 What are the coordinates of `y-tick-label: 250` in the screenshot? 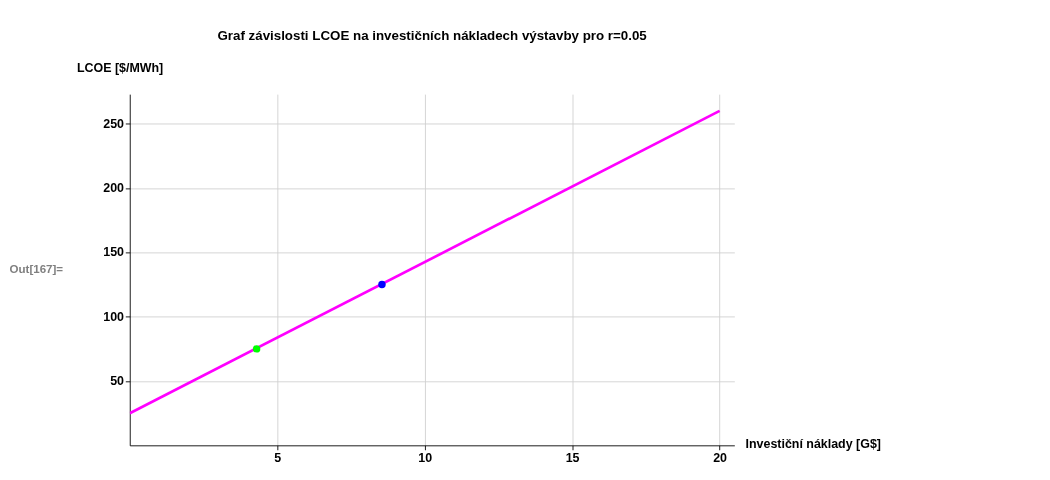 It's located at (114, 123).